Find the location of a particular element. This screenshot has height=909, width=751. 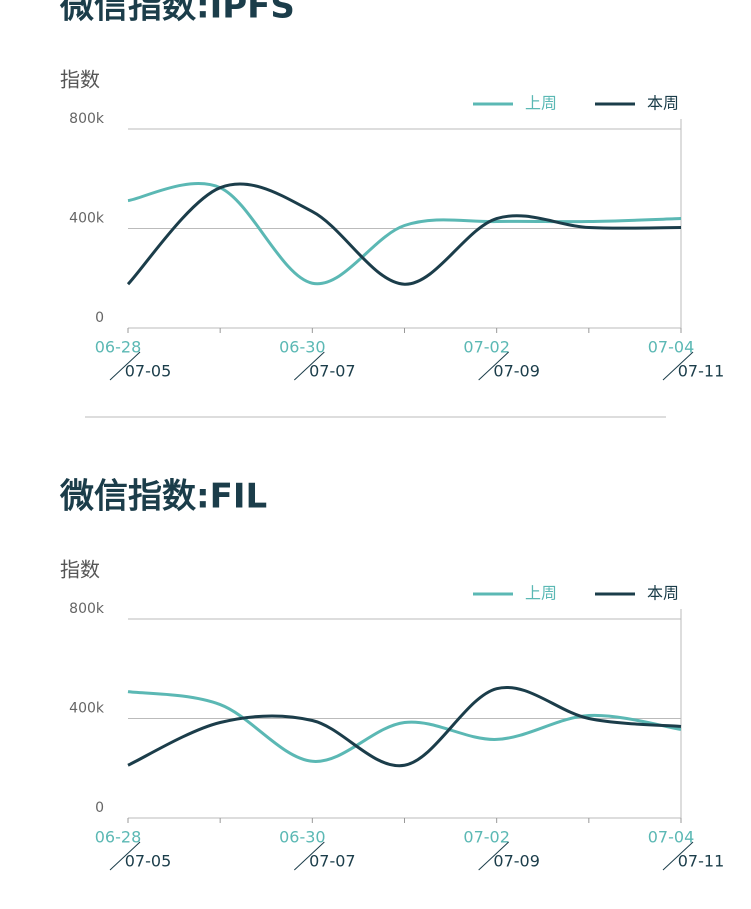

chart-title: 微信指数:FIL is located at coordinates (163, 497).